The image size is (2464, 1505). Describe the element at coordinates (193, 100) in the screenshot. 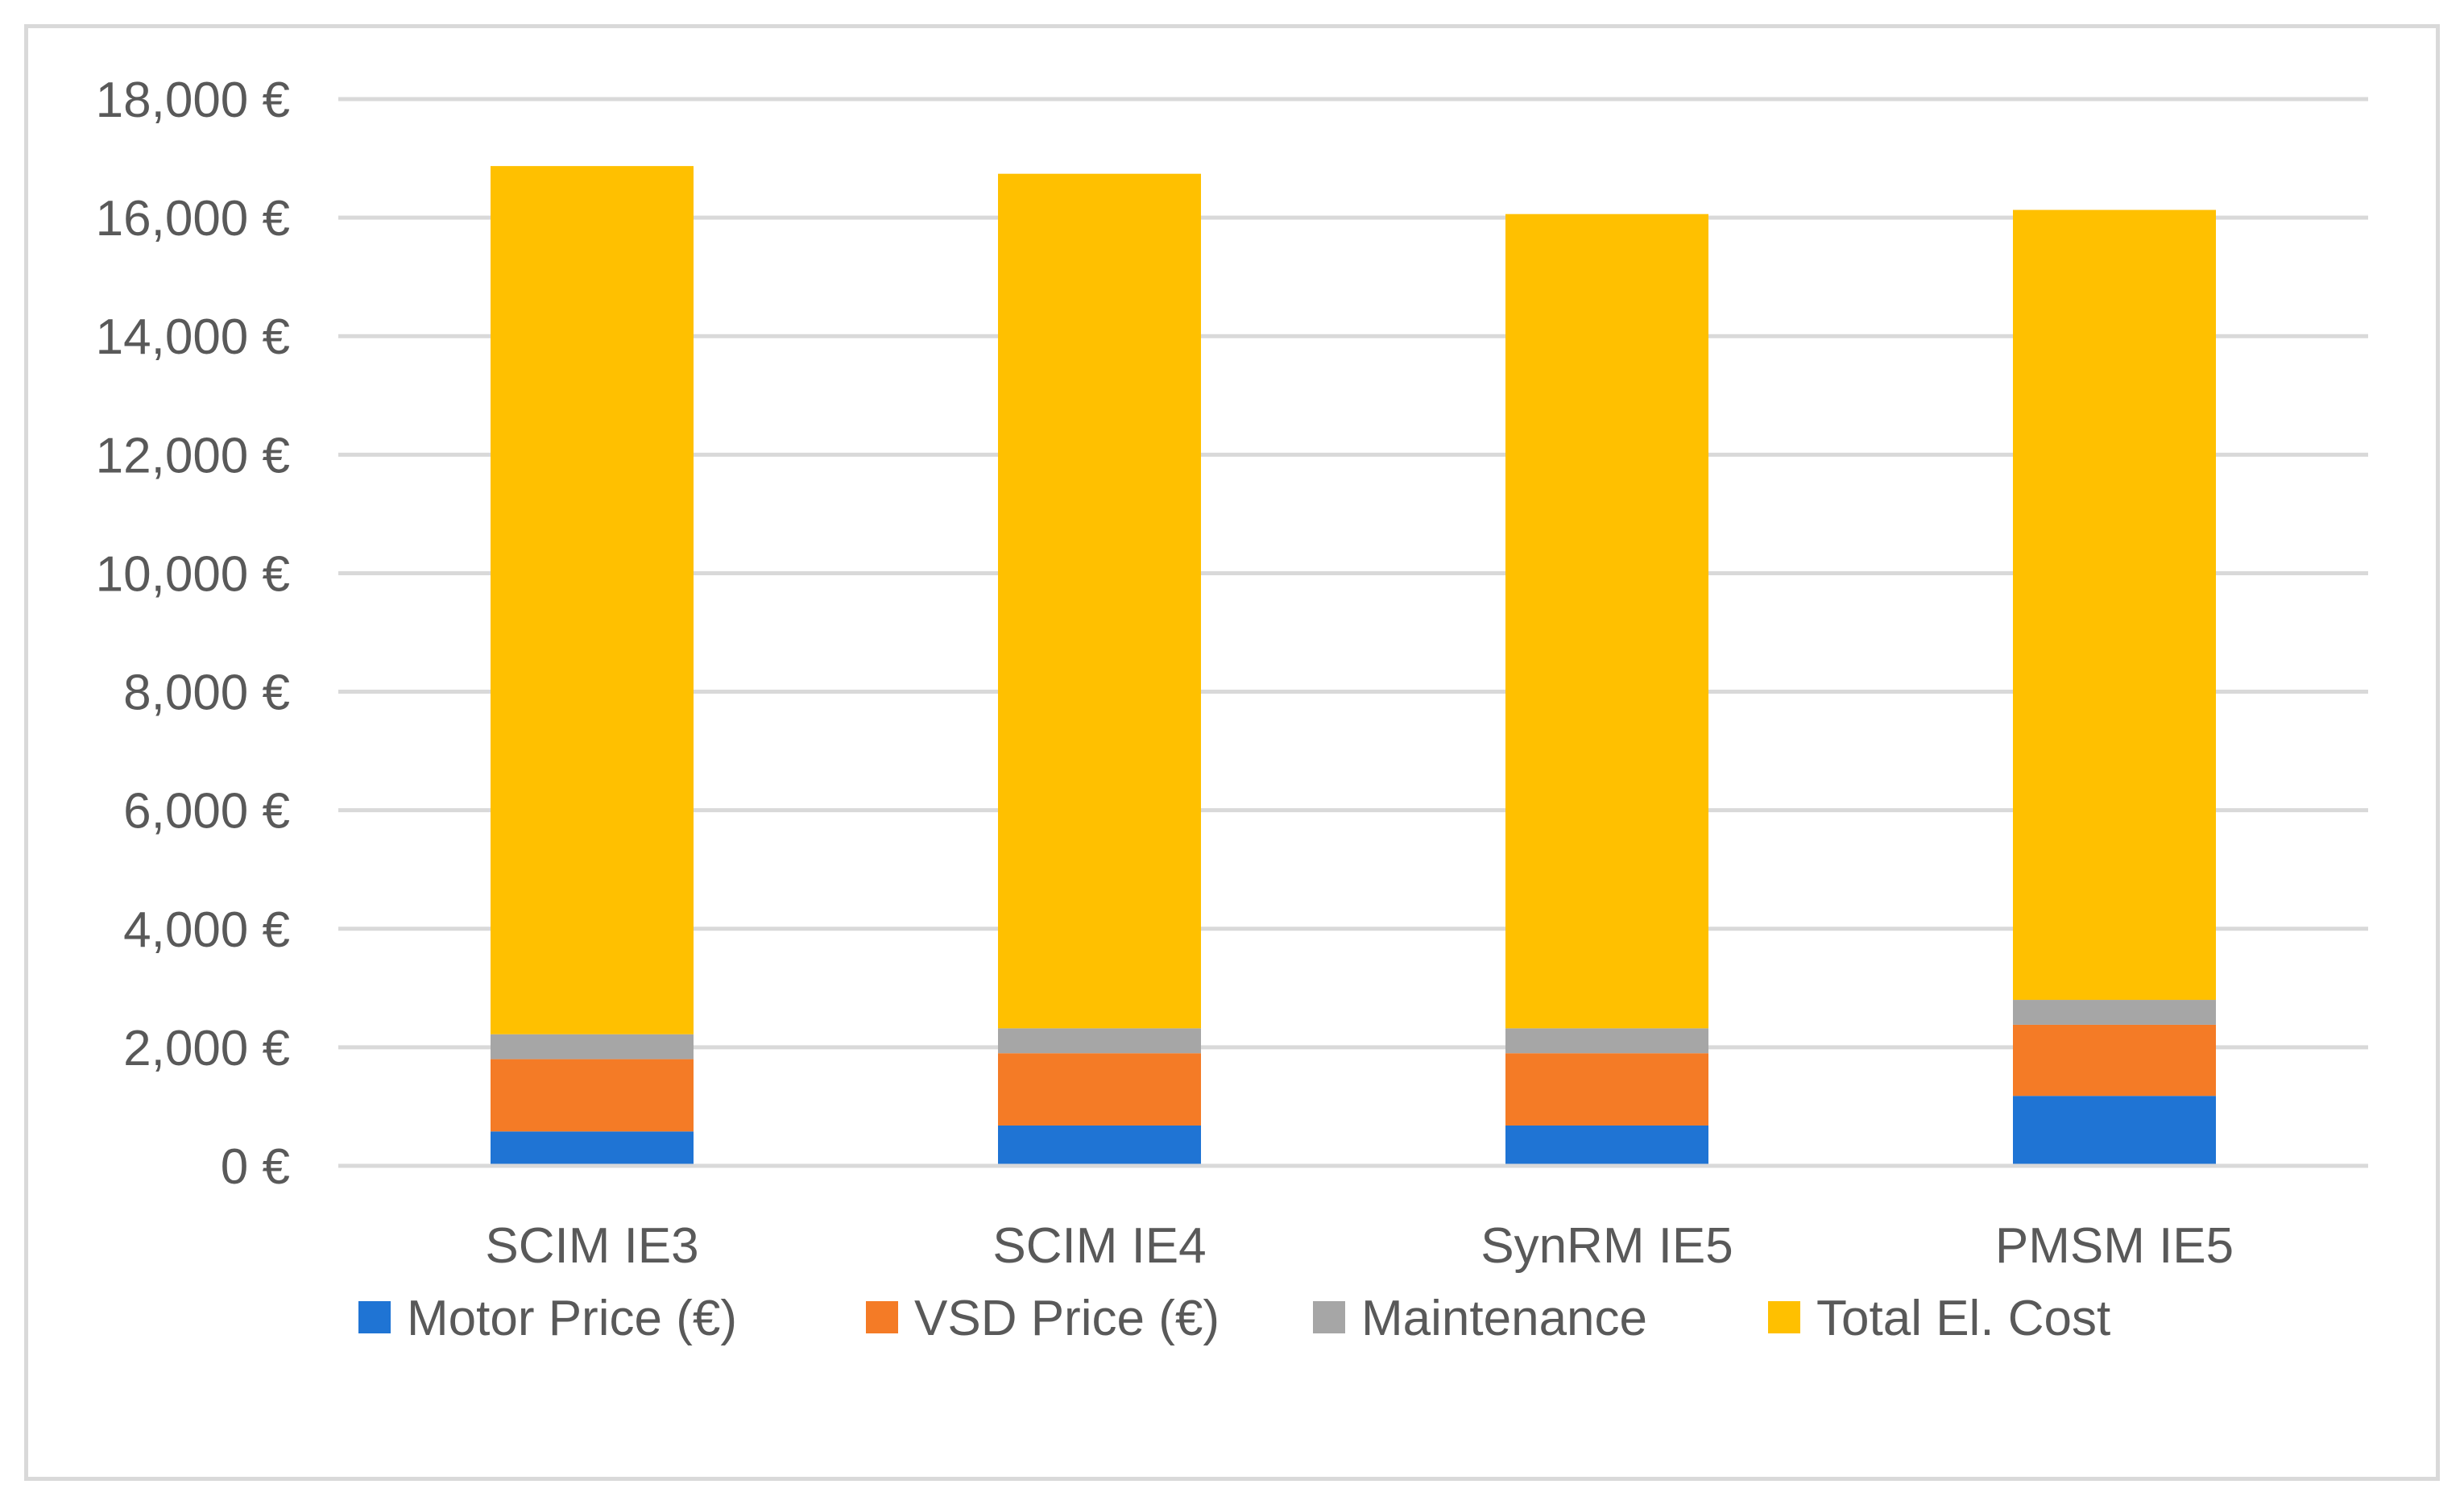

I see `y-tick-label: 18,000 €` at that location.